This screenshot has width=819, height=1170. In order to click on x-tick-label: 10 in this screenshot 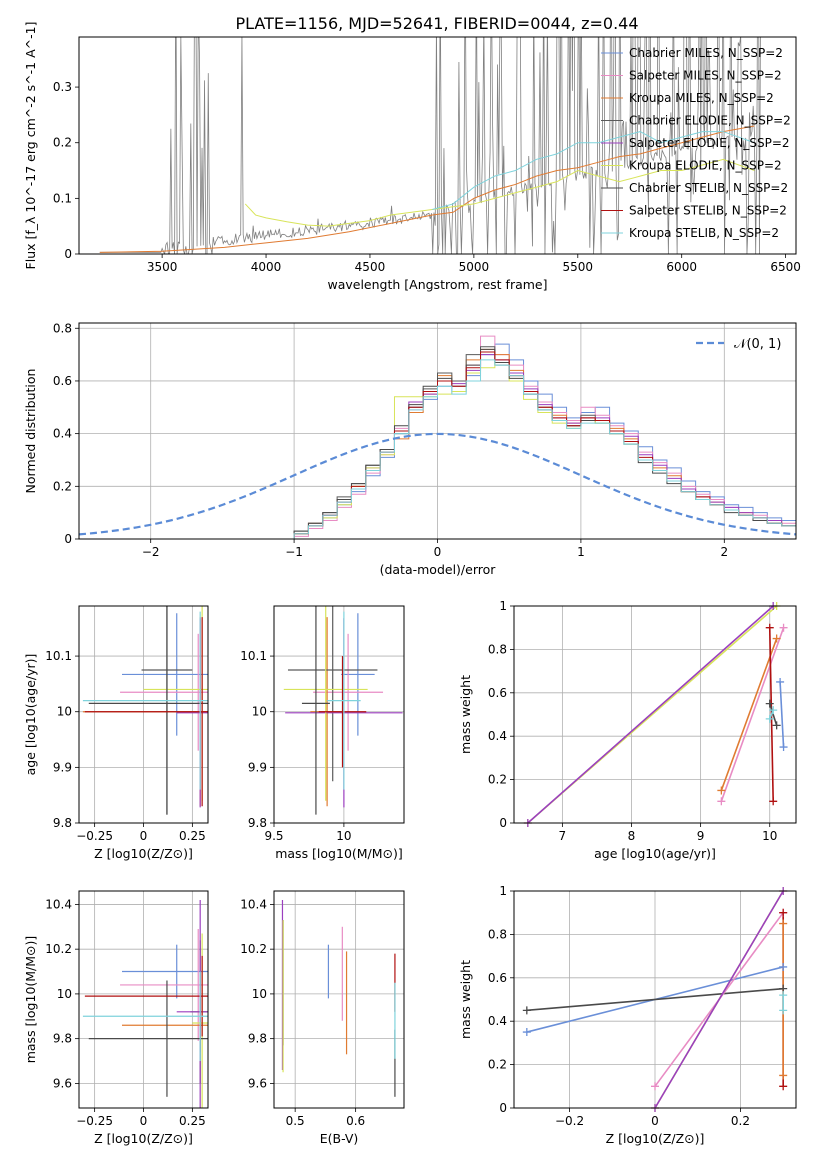, I will do `click(769, 836)`.